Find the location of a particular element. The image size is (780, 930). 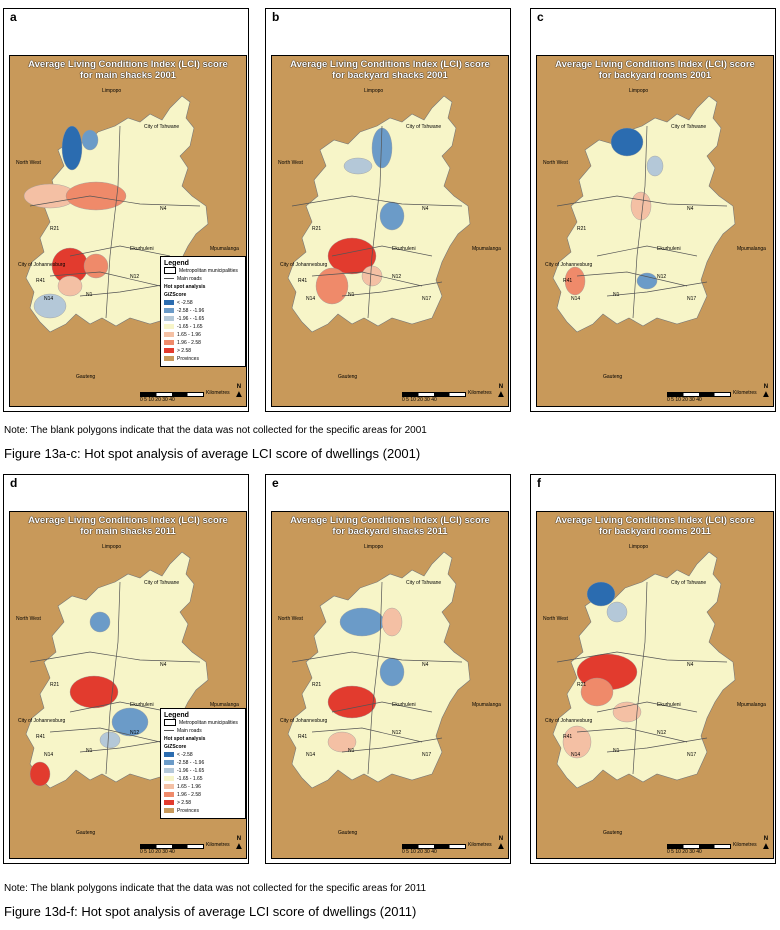

panel-label: d is located at coordinates (14, 483).